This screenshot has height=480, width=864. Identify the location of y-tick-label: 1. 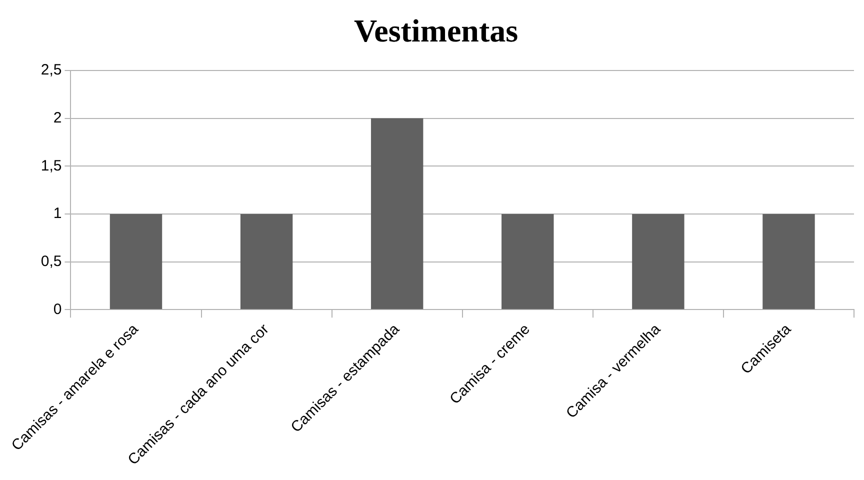
(57, 213).